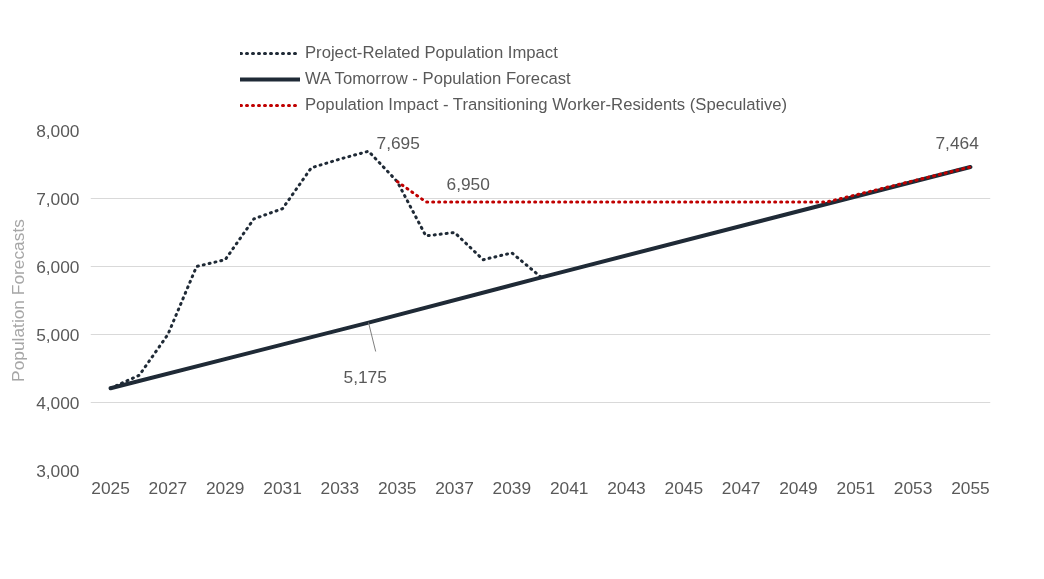  What do you see at coordinates (58, 402) in the screenshot?
I see `y-tick-label: 4,000` at bounding box center [58, 402].